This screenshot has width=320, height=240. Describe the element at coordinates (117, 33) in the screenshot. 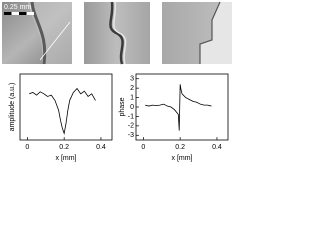

I see `image-topography` at that location.